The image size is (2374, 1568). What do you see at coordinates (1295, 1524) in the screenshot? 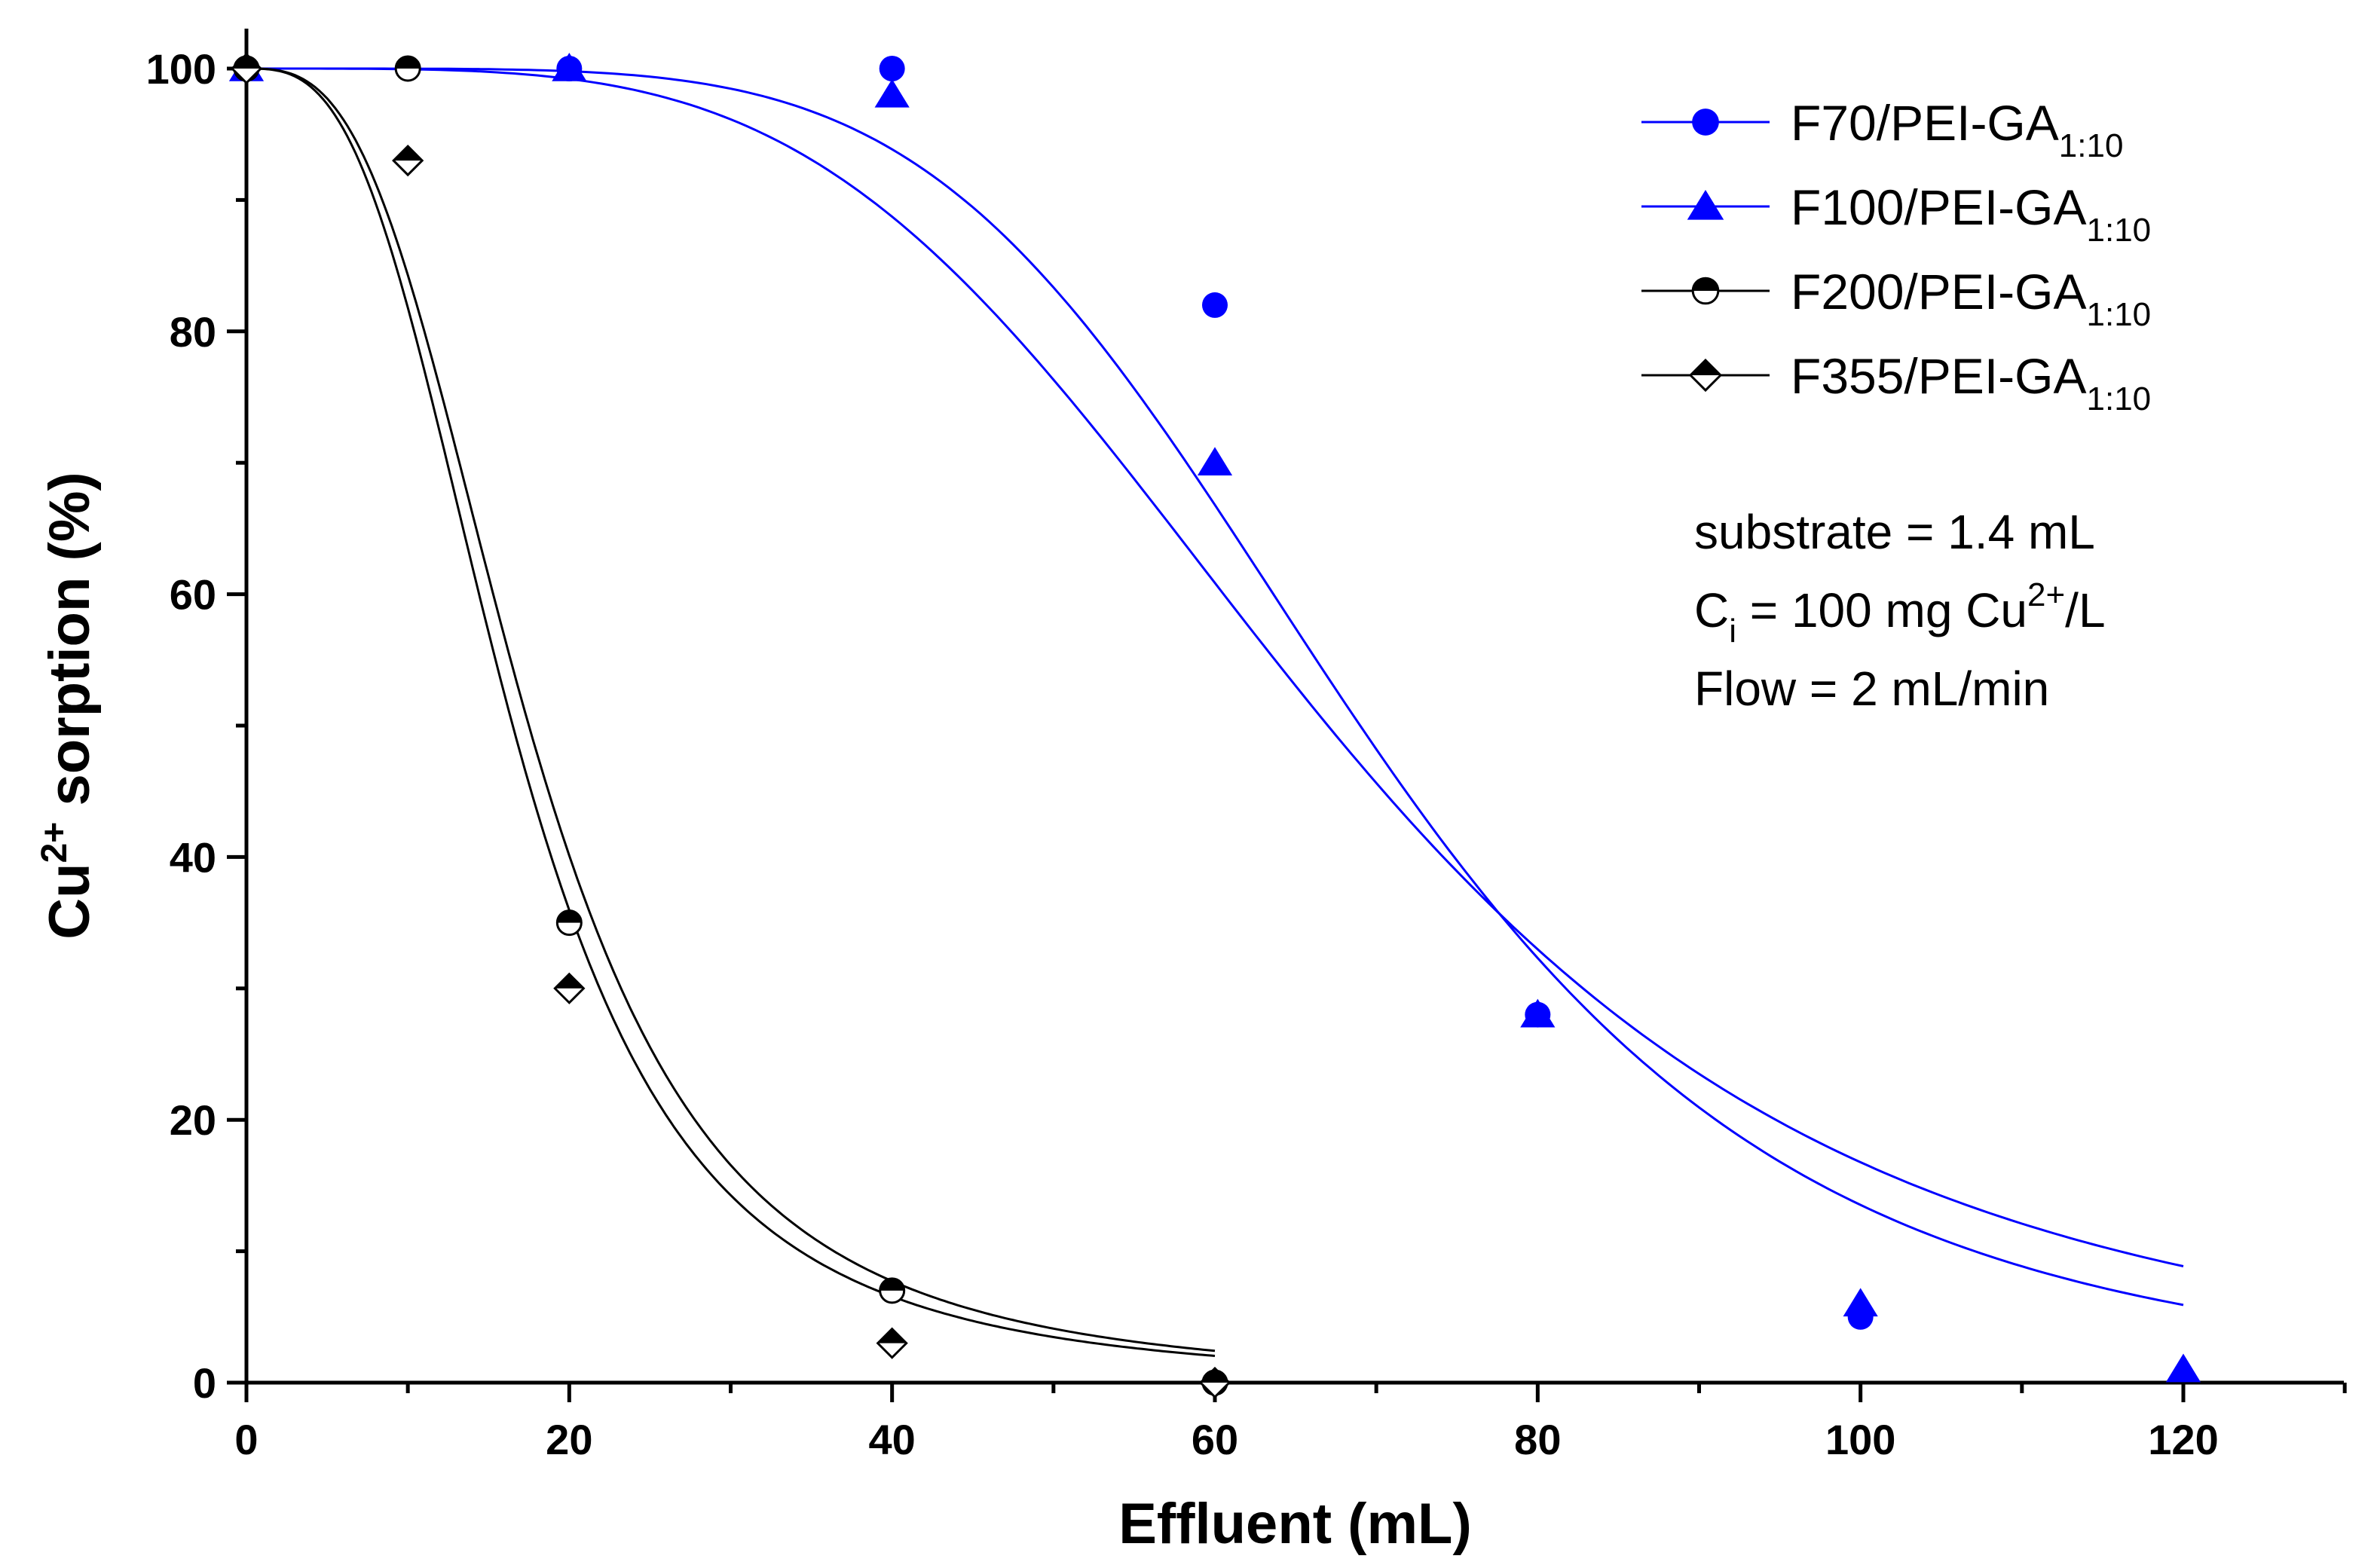
I see `x-axis-title: Effluent (mL)` at bounding box center [1295, 1524].